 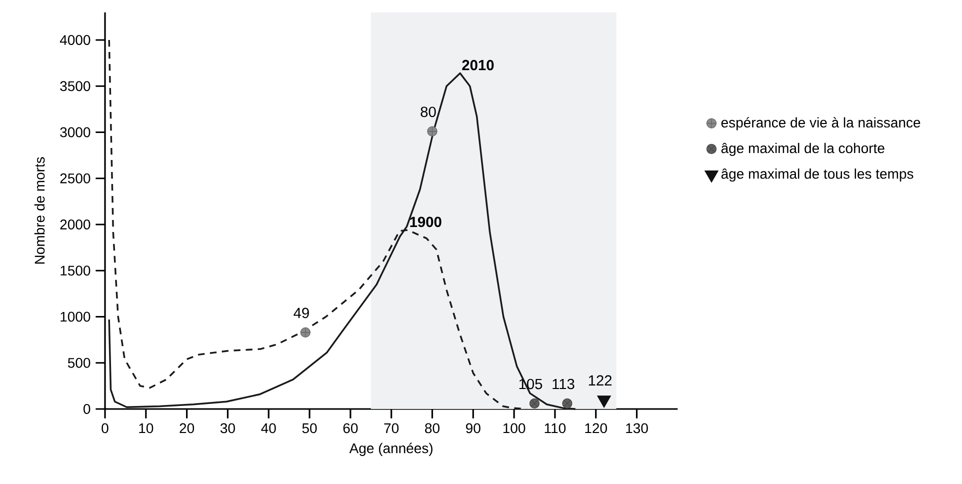 What do you see at coordinates (478, 65) in the screenshot?
I see `series-label: 2010` at bounding box center [478, 65].